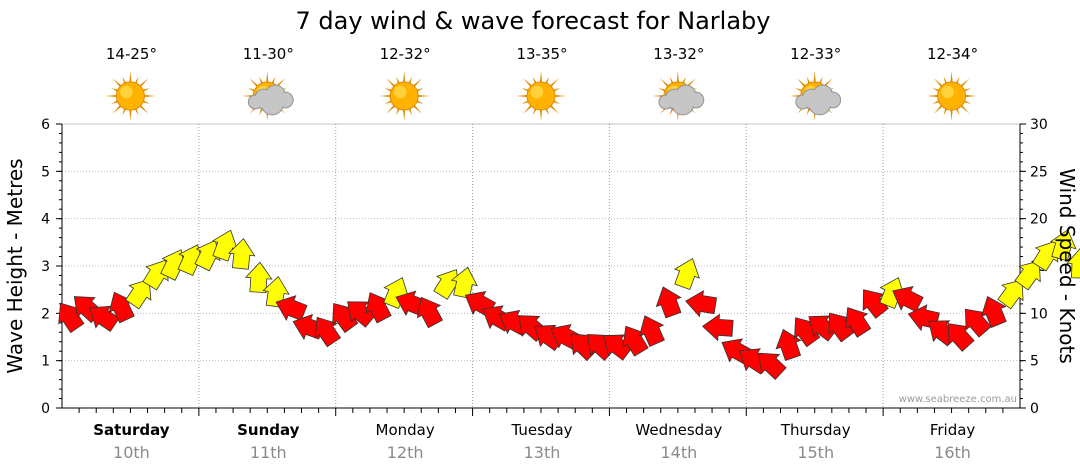 The height and width of the screenshot is (475, 1080). I want to click on day-temperature: 12-32°, so click(405, 54).